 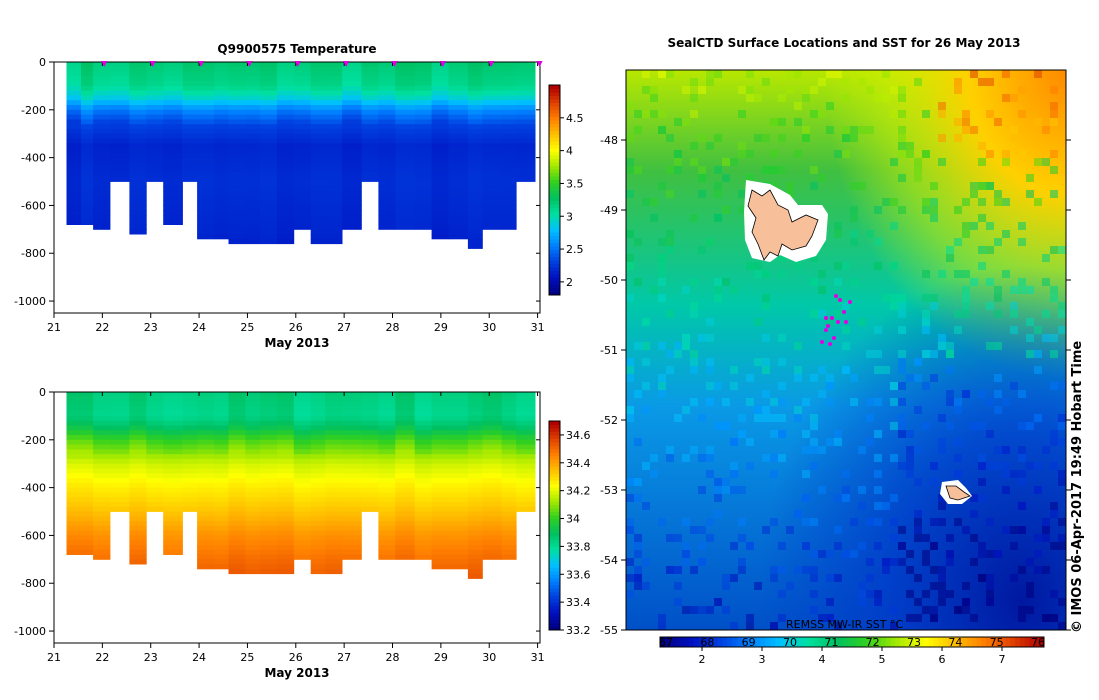 What do you see at coordinates (489, 657) in the screenshot?
I see `x-tick-label: 30` at bounding box center [489, 657].